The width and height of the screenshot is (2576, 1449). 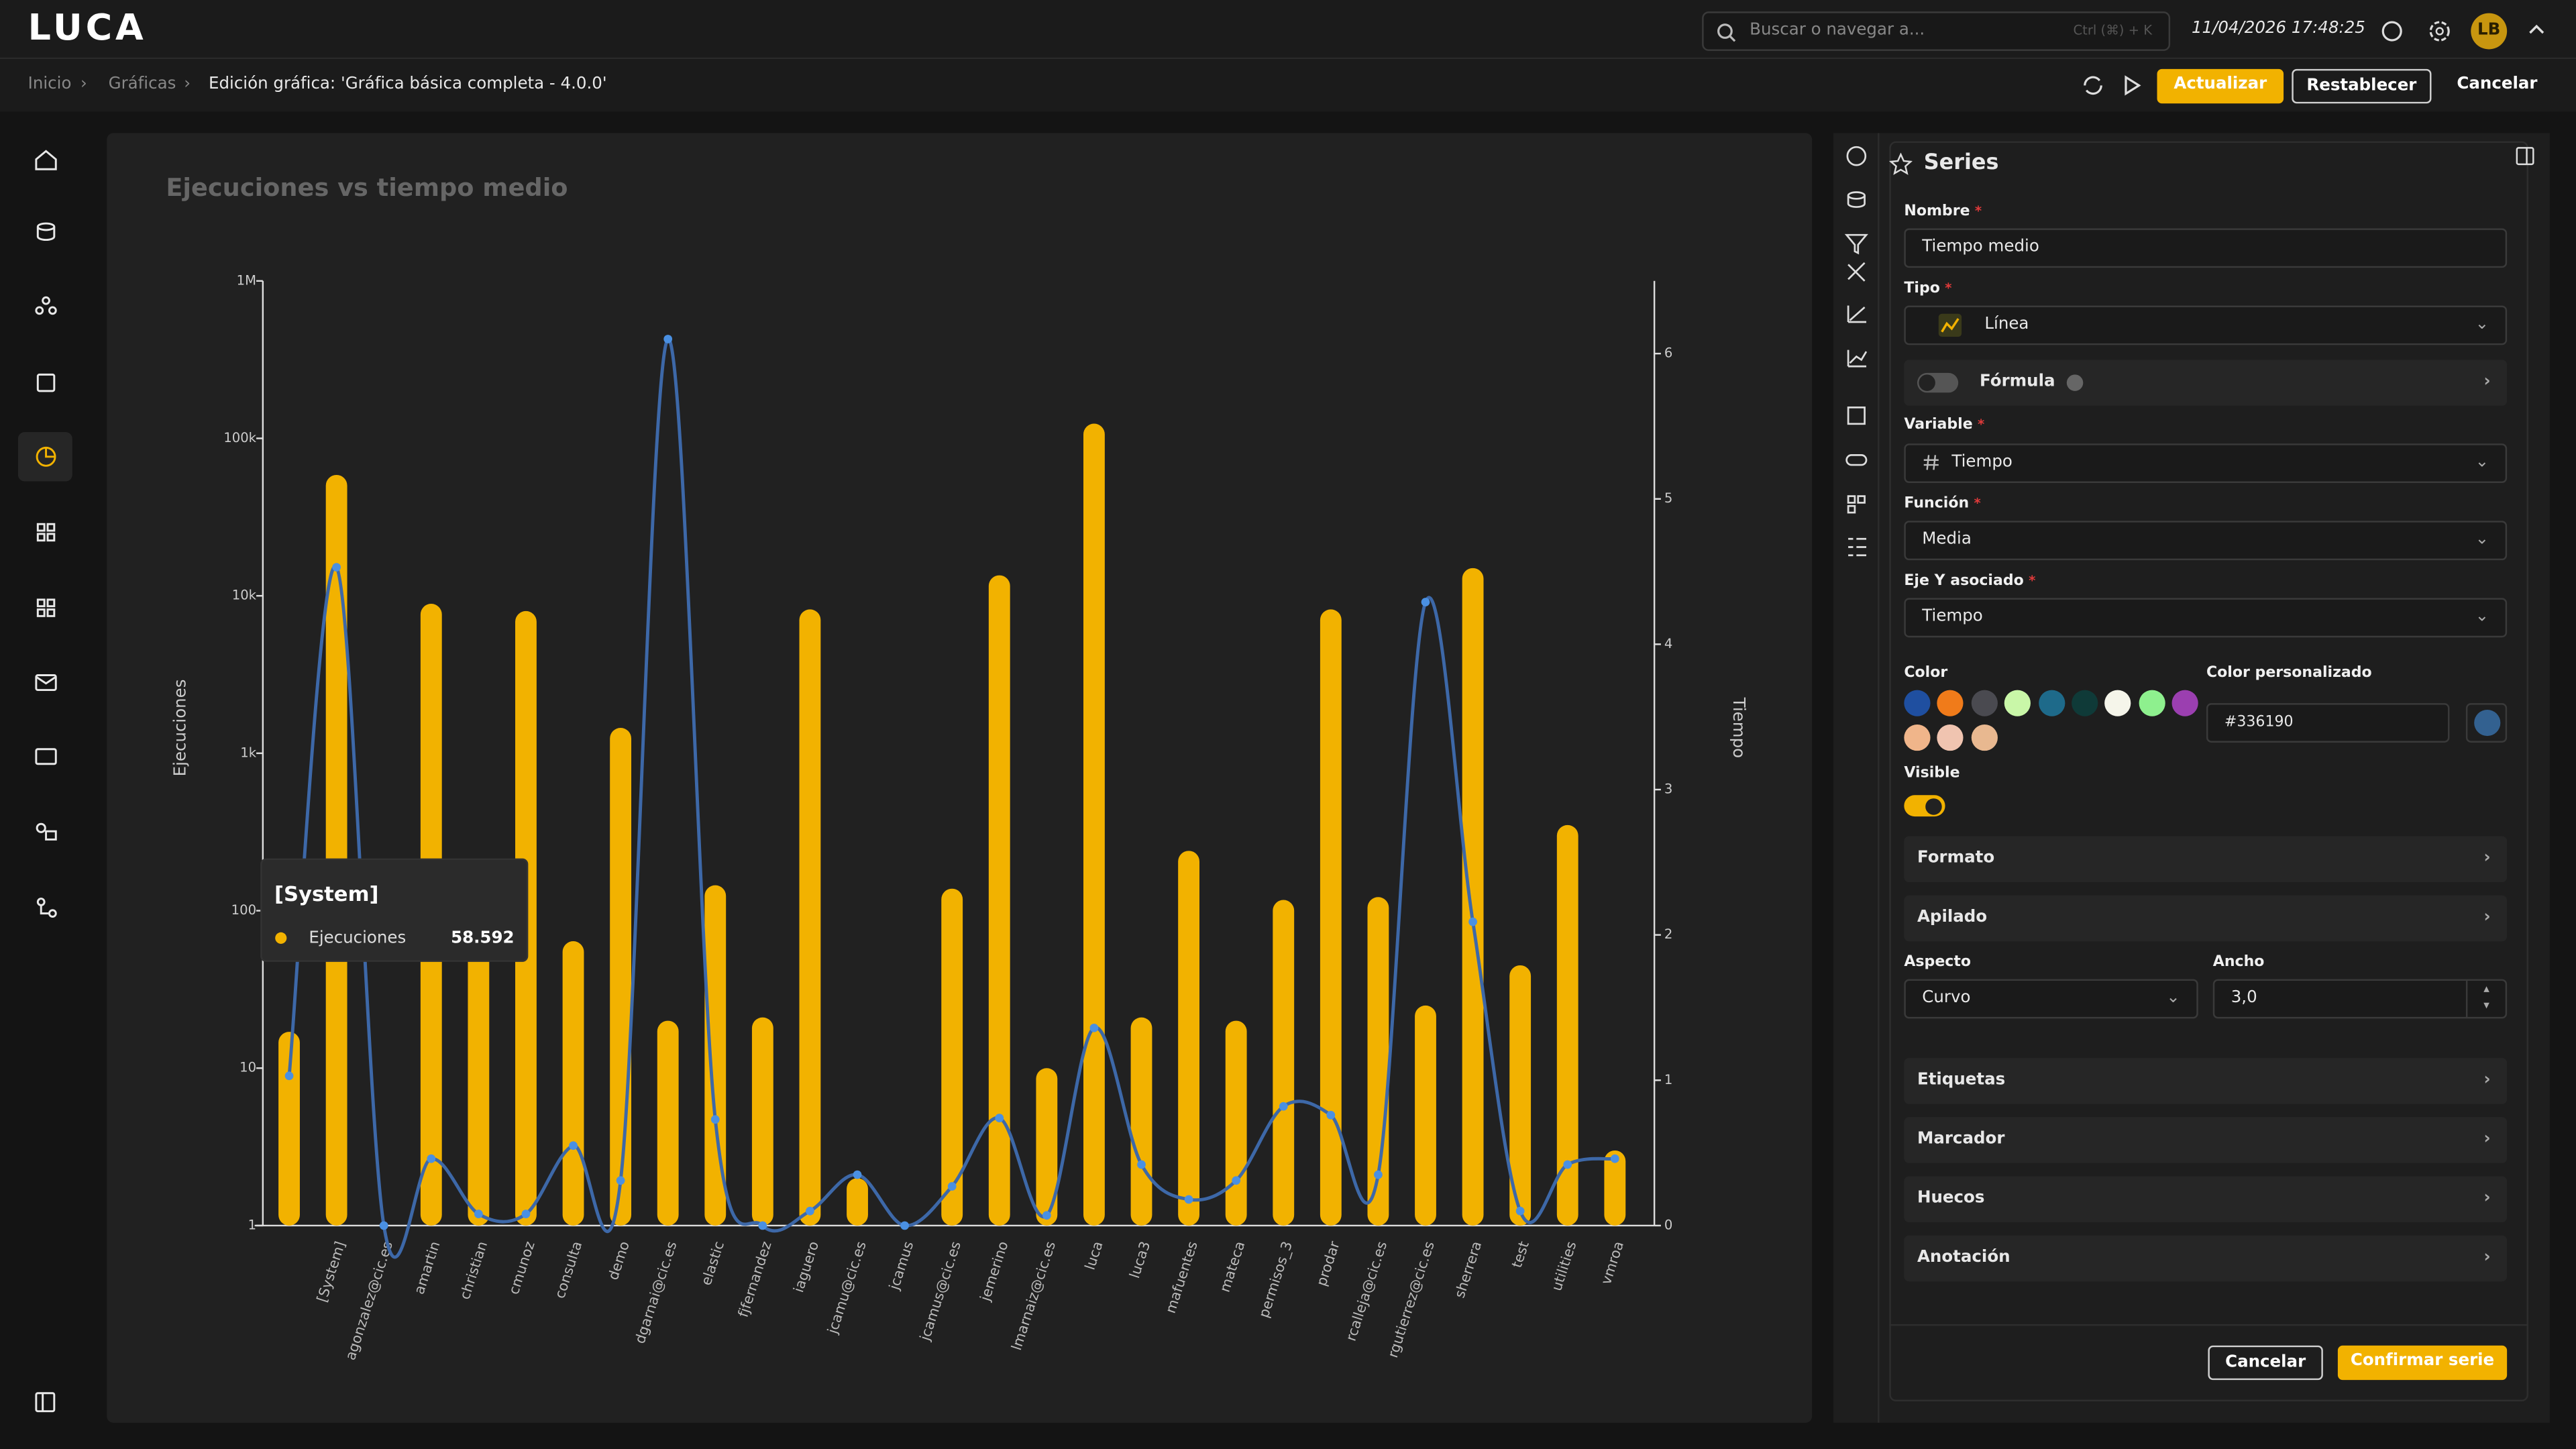 What do you see at coordinates (2206, 541) in the screenshot?
I see `function-select: Media ⌄` at bounding box center [2206, 541].